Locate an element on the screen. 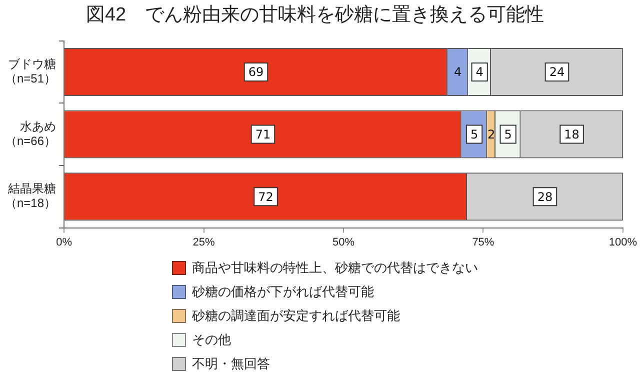  data-label: 18 is located at coordinates (572, 134).